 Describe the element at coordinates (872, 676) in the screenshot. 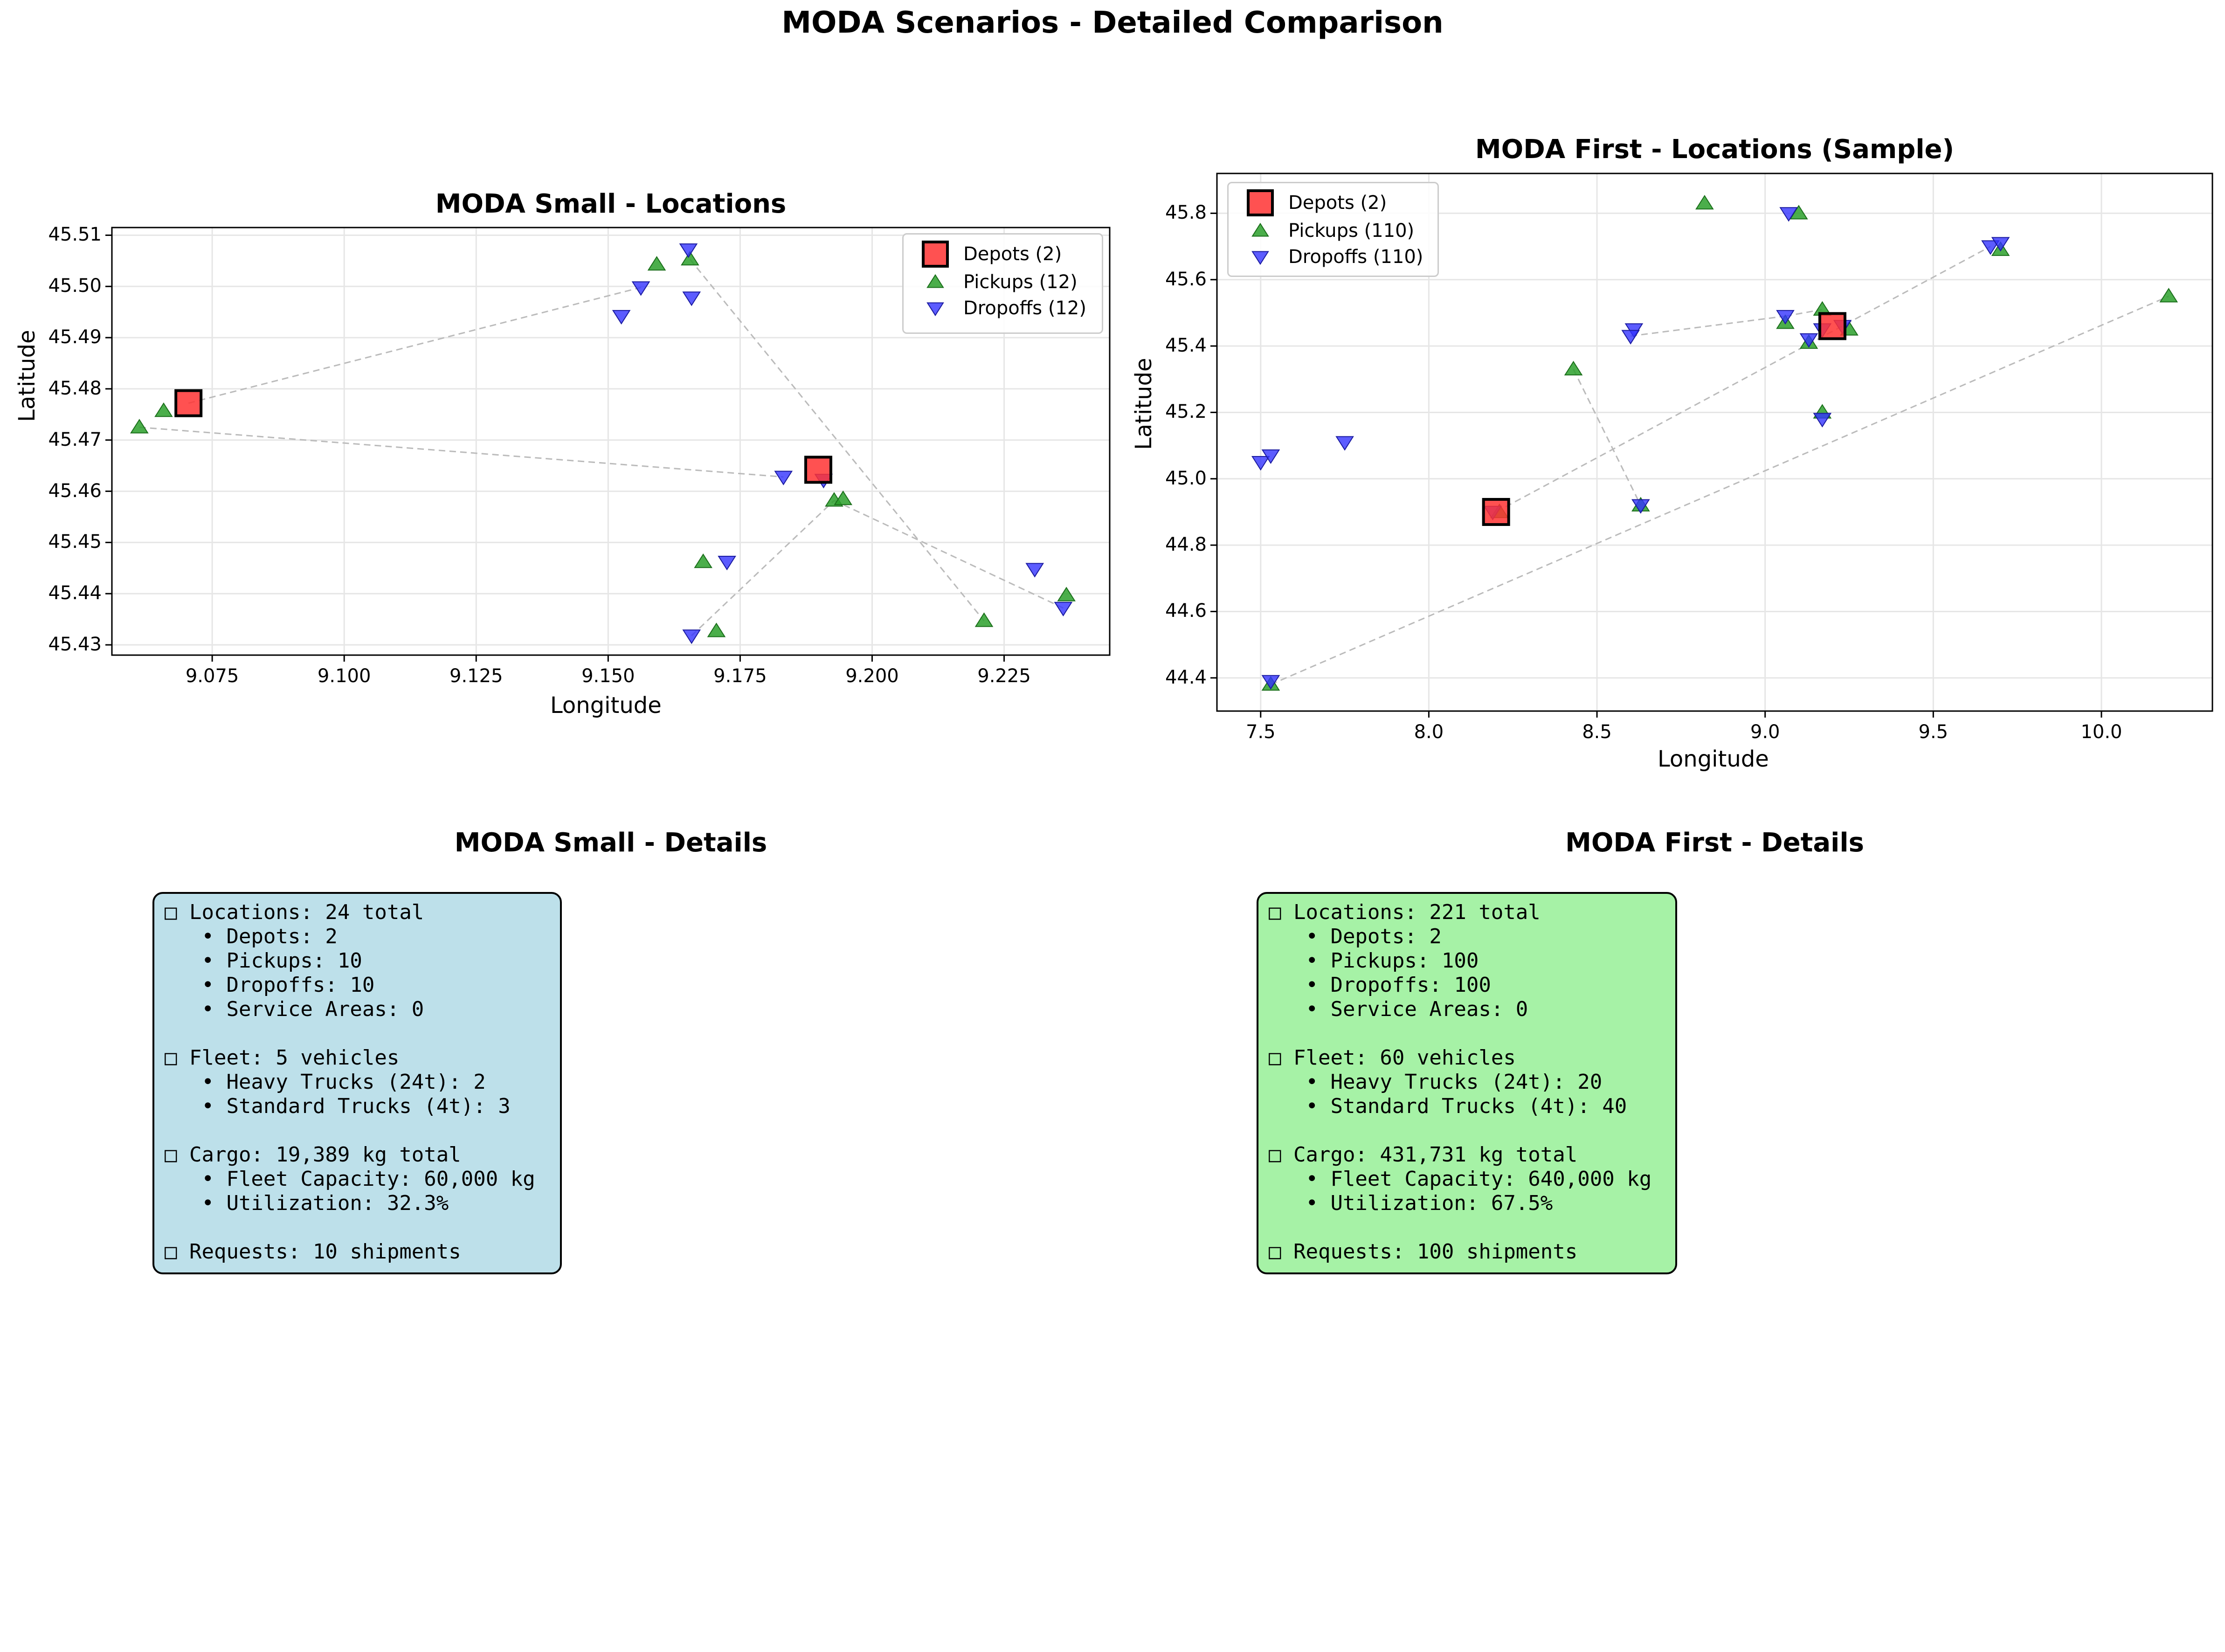

I see `p0-xtick-label-5: 9.200` at that location.